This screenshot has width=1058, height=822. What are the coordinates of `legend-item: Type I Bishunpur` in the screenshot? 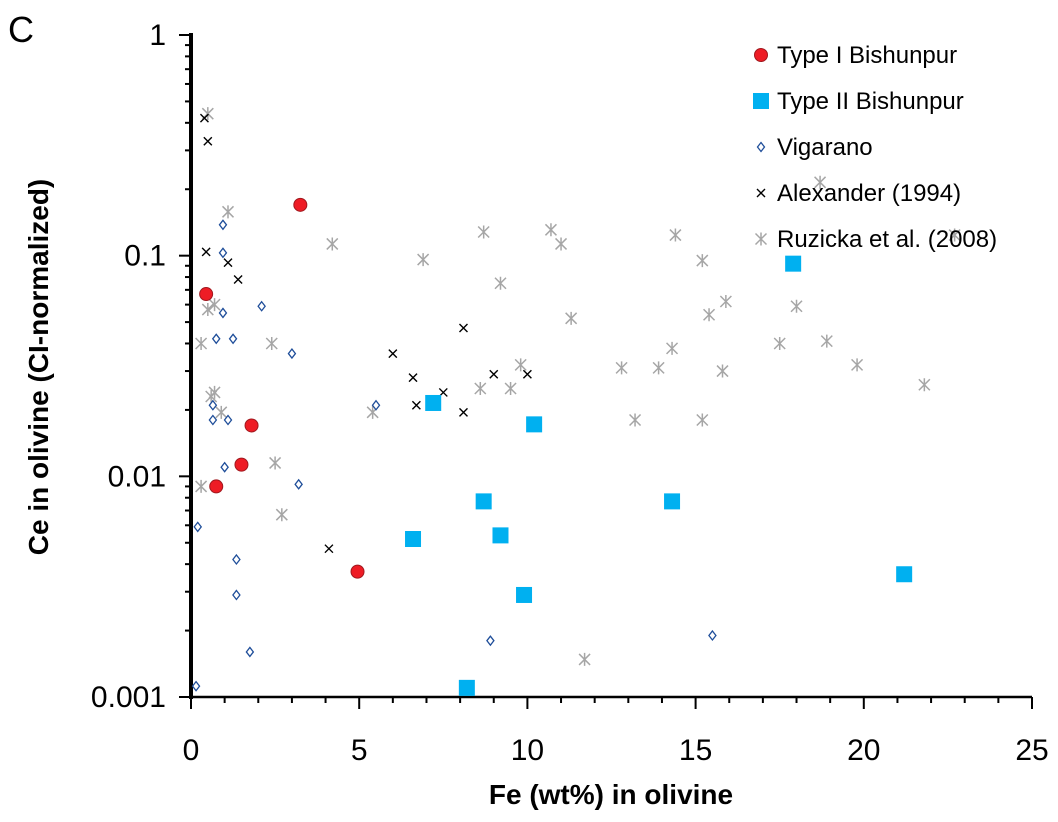 It's located at (855, 55).